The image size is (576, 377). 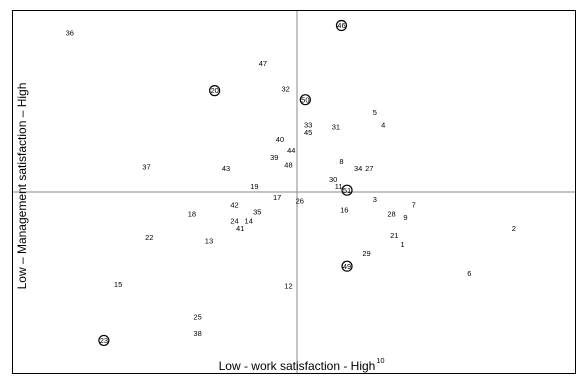 I want to click on point-label-24: 24, so click(x=234, y=221).